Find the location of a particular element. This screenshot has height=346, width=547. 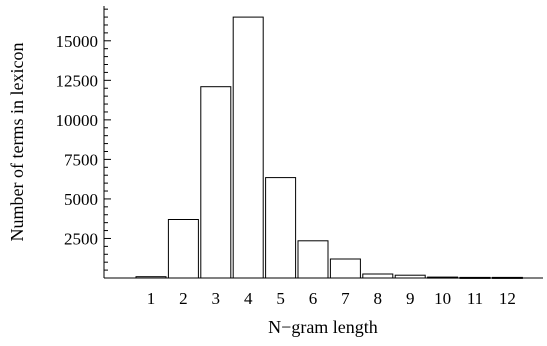

x-tick-label: 8 is located at coordinates (378, 298).